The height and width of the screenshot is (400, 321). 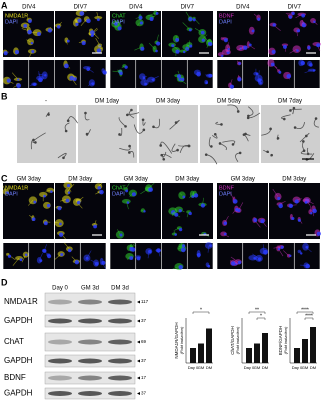 What do you see at coordinates (179, 340) in the screenshot?
I see `y-label: NMDA1R/GAPDH (Fold induction)` at bounding box center [179, 340].